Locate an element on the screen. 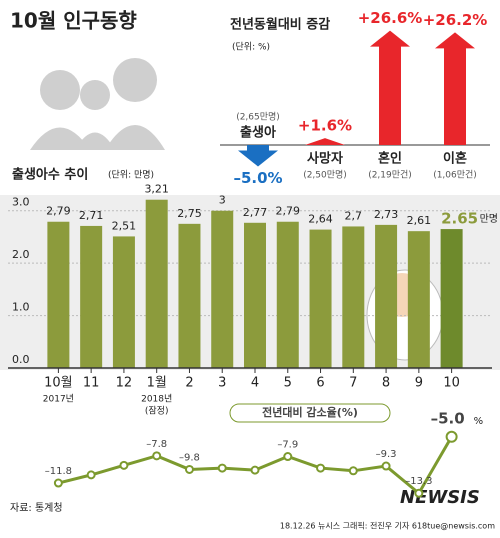  x-tick-label: 3 is located at coordinates (222, 383).